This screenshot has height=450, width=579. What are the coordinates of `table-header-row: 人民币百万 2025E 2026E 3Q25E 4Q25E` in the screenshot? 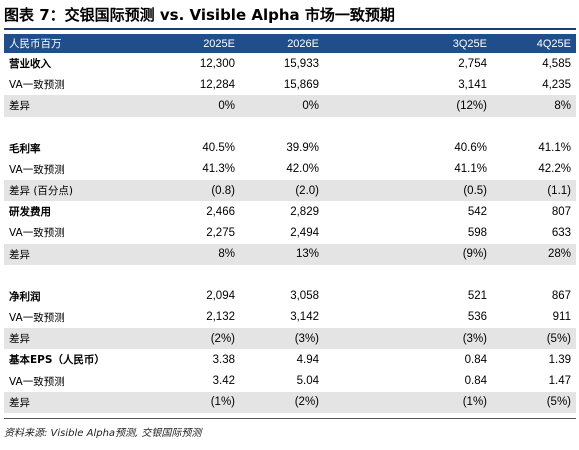 It's located at (290, 43).